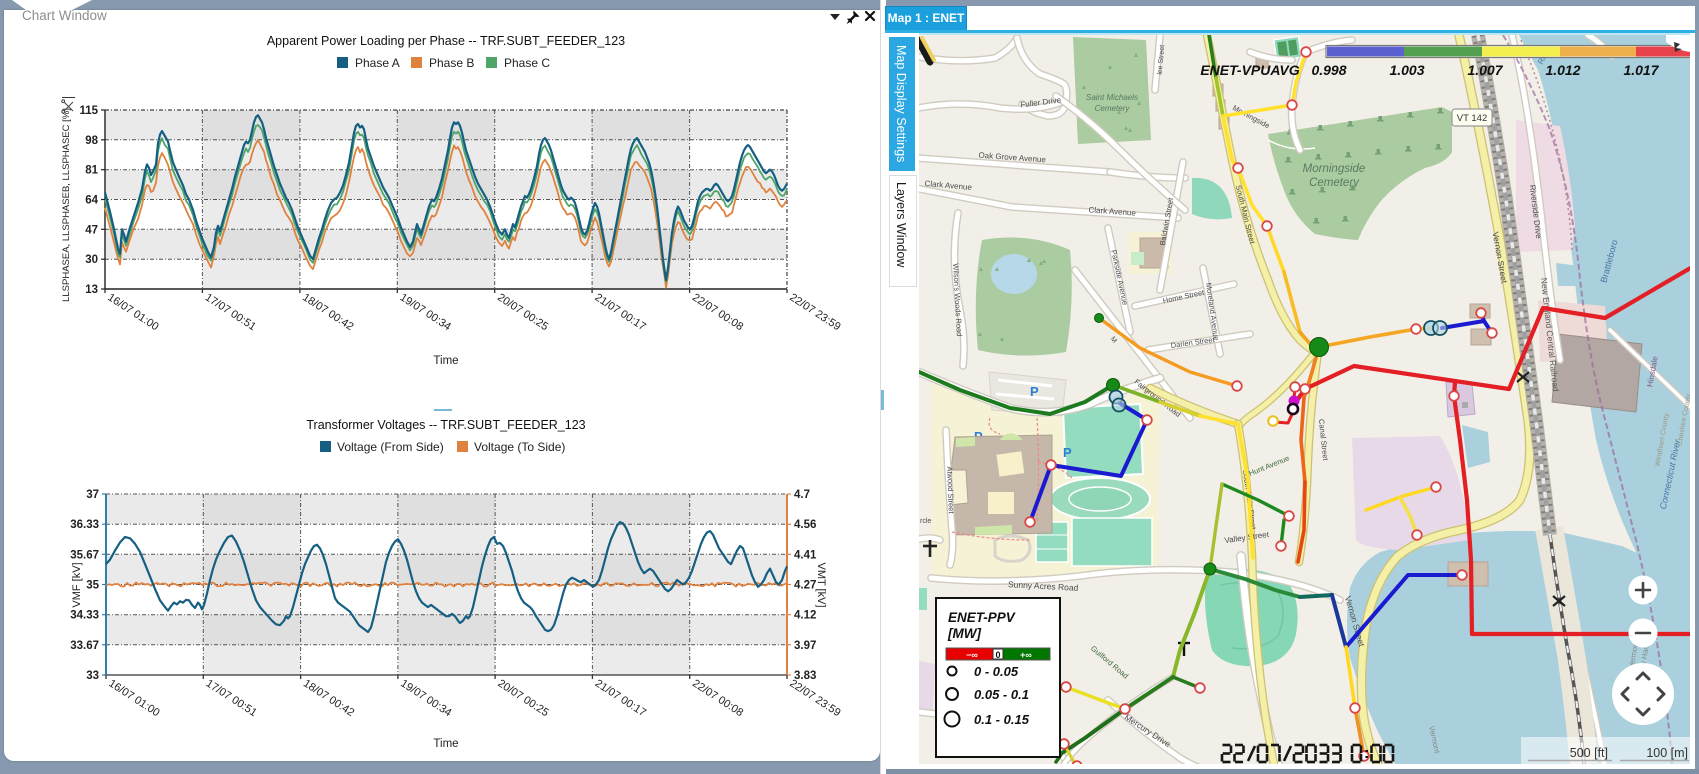 The width and height of the screenshot is (1699, 774). I want to click on svg-text: ENET-VPUAVG, so click(1249, 70).